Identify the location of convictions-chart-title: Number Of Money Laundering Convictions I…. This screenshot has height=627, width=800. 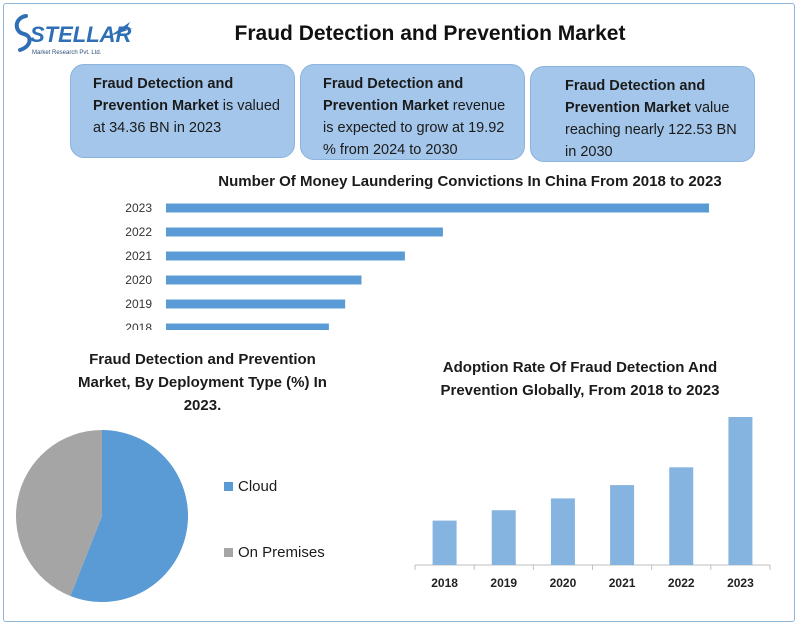
(470, 181).